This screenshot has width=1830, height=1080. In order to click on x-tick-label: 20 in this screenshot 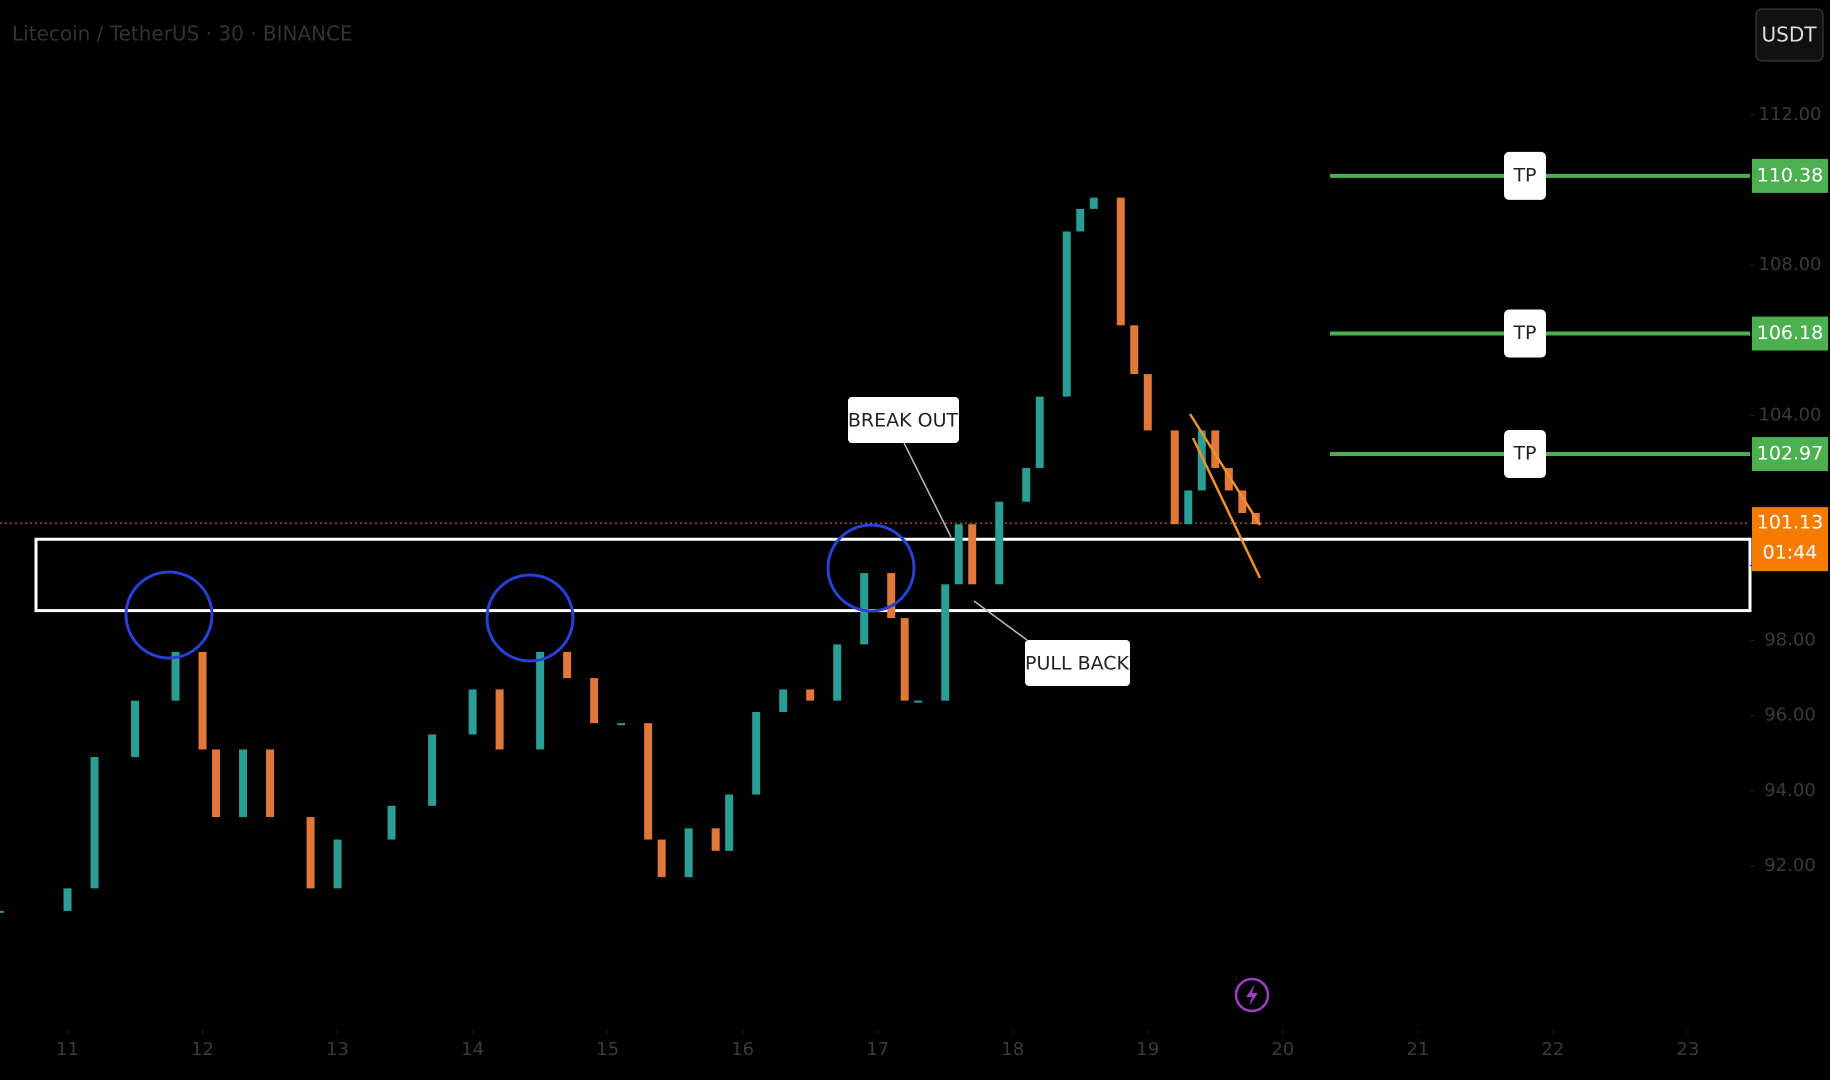, I will do `click(1282, 1049)`.